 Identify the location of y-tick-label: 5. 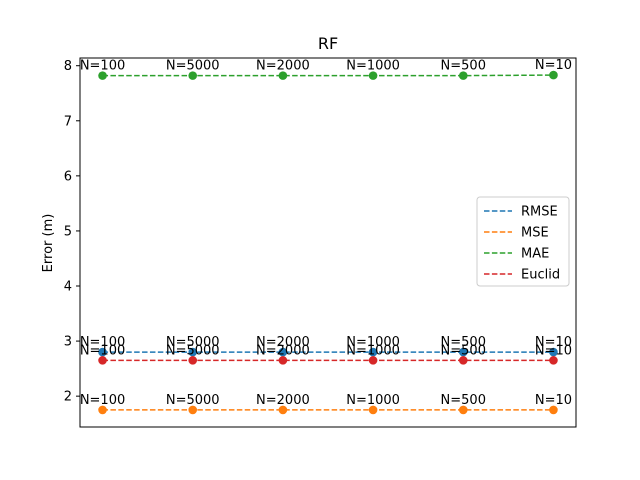
(68, 231).